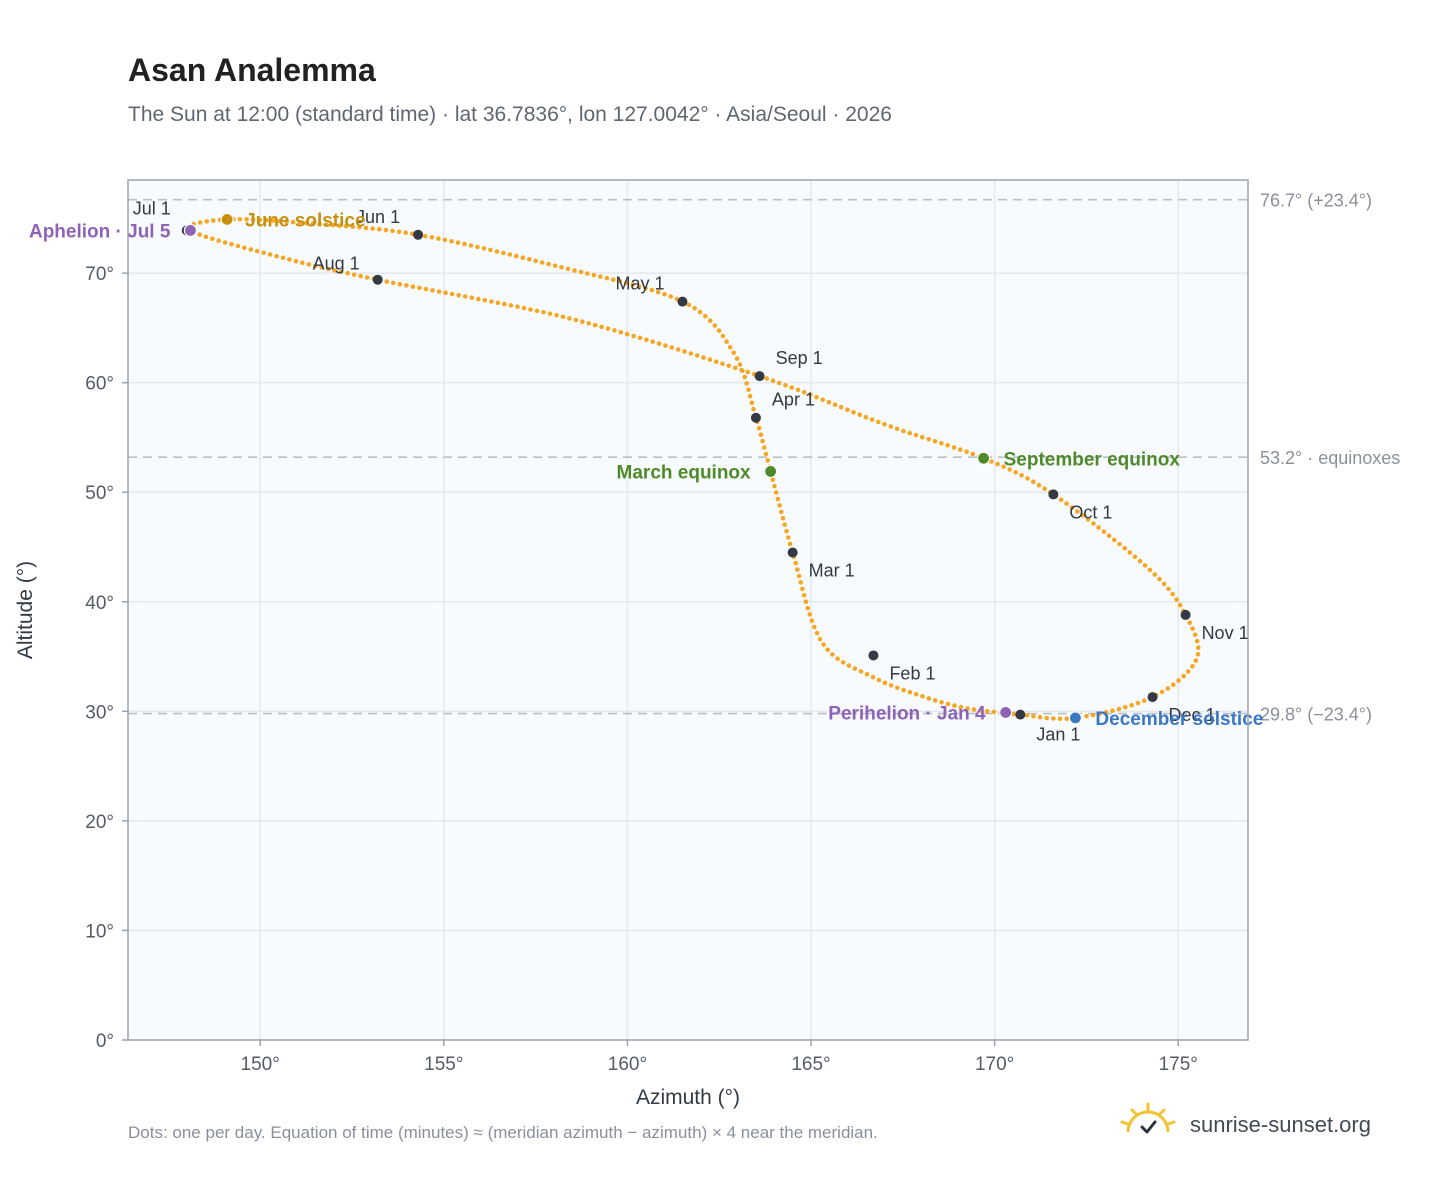 The height and width of the screenshot is (1188, 1448). Describe the element at coordinates (378, 217) in the screenshot. I see `month-label: Jun 1` at that location.